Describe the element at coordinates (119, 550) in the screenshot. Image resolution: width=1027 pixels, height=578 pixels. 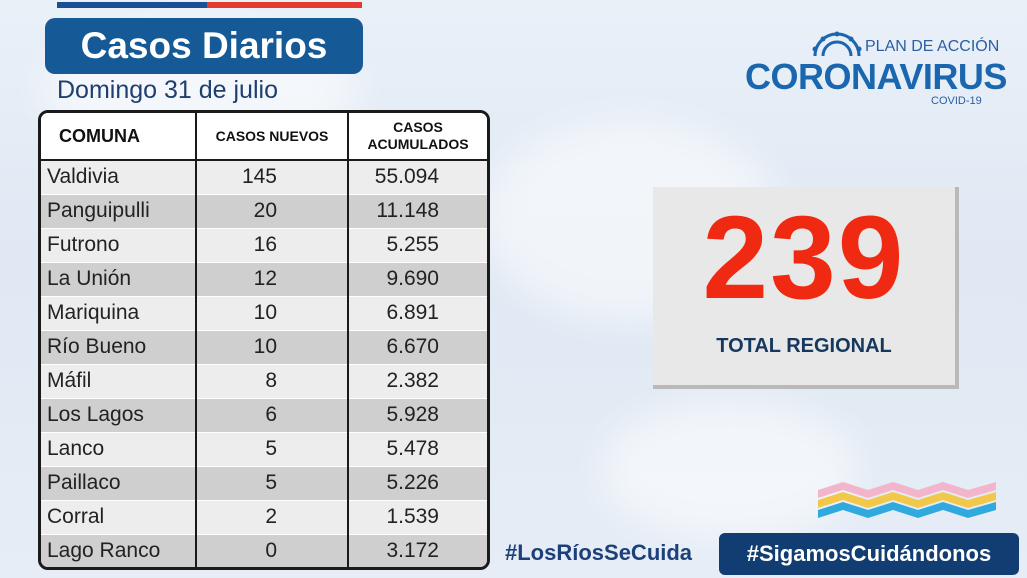
I see `cell-comuna: Lago Ranco` at that location.